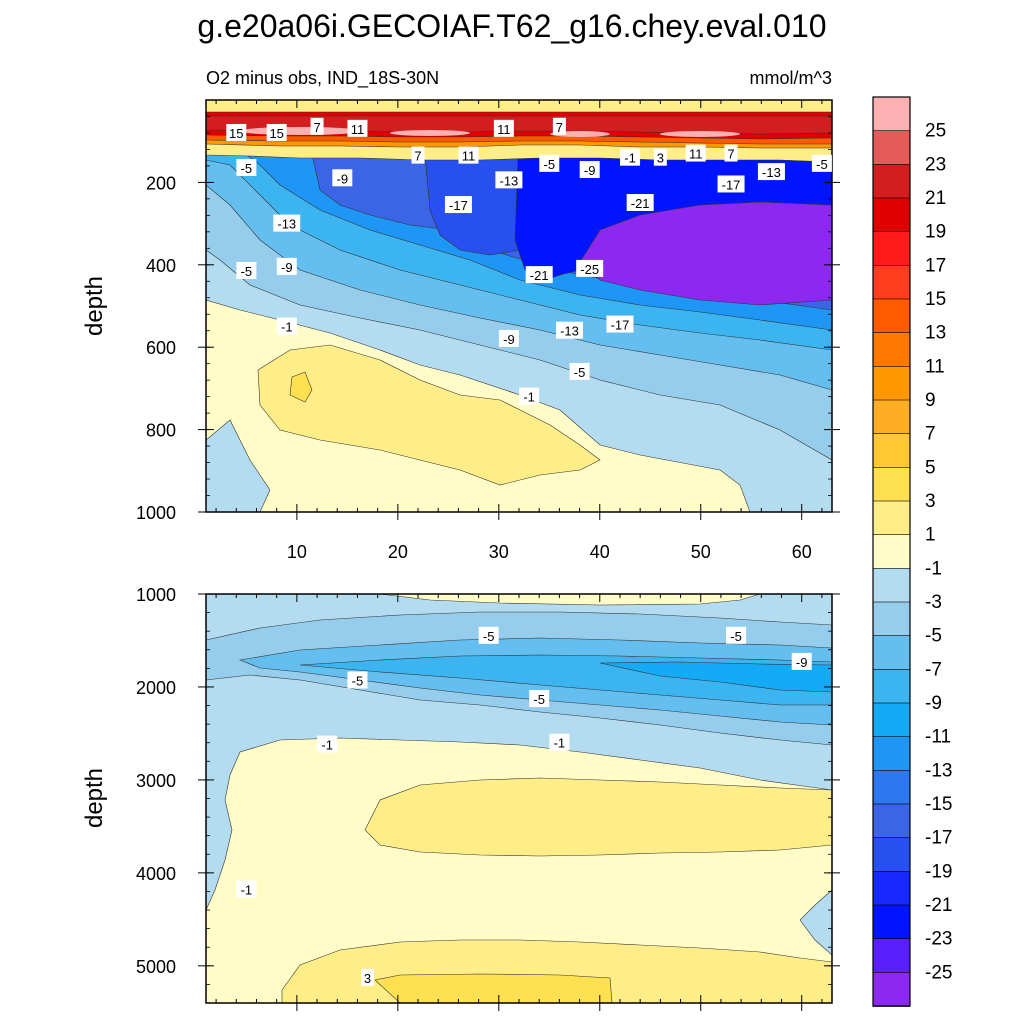 The height and width of the screenshot is (1024, 1024). Describe the element at coordinates (322, 78) in the screenshot. I see `chart-subtitle: O2 minus obs, IND_18S-30N` at that location.